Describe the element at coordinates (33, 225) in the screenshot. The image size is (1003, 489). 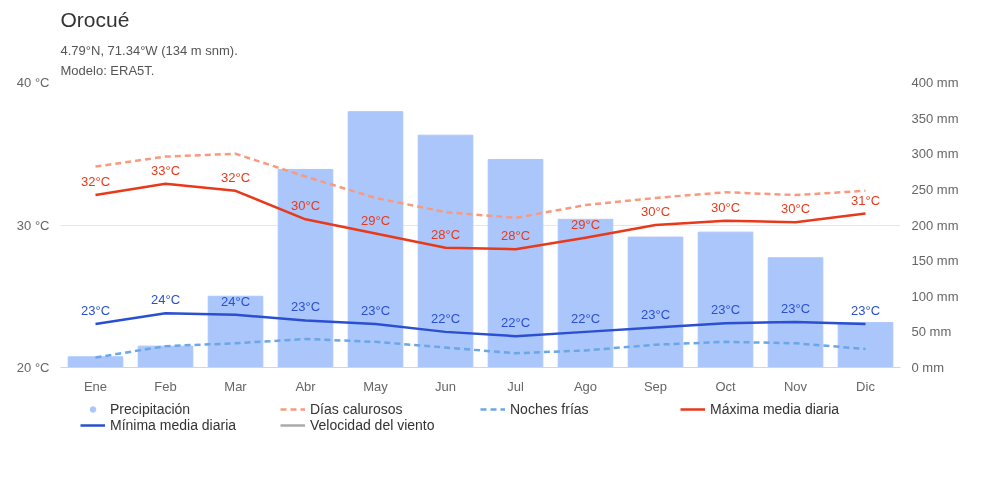
I see `y-tick-label: 30 °C` at that location.